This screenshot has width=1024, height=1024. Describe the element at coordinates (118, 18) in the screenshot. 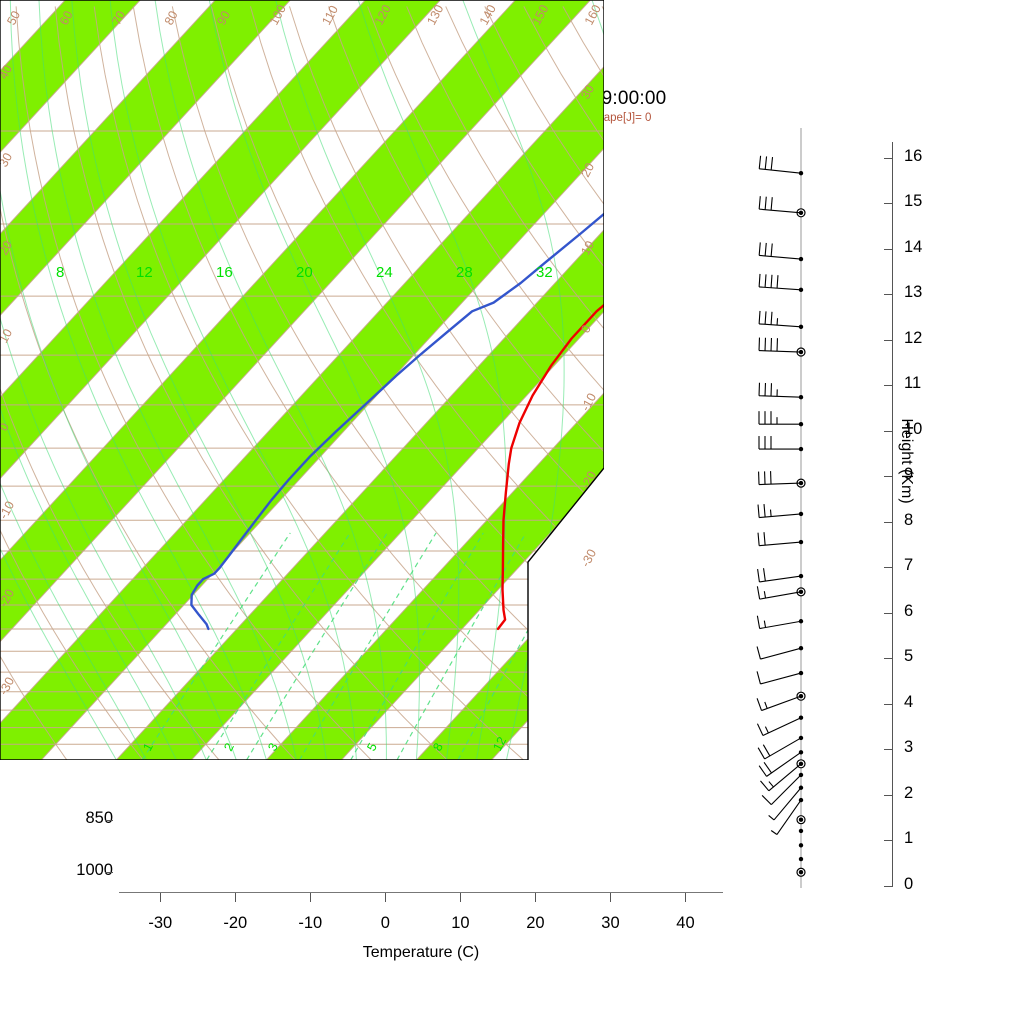

I see `theta-top-label: 70` at that location.